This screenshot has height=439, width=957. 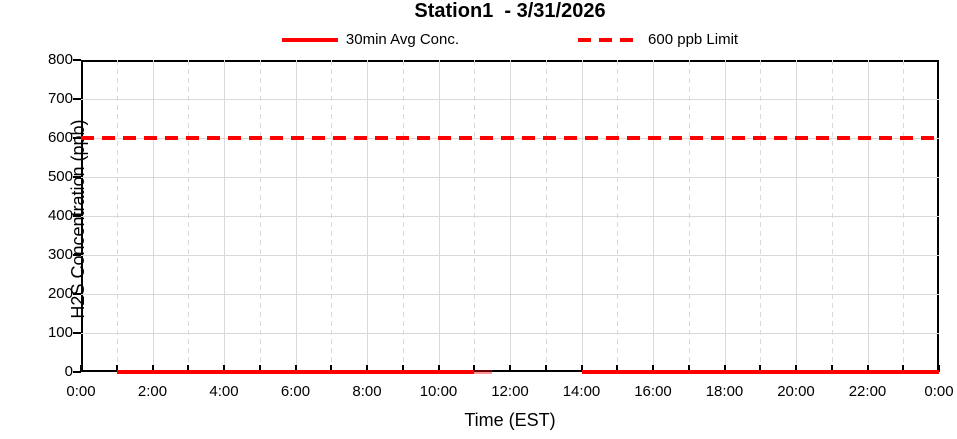 What do you see at coordinates (653, 391) in the screenshot?
I see `x-tick-label: 16:00` at bounding box center [653, 391].